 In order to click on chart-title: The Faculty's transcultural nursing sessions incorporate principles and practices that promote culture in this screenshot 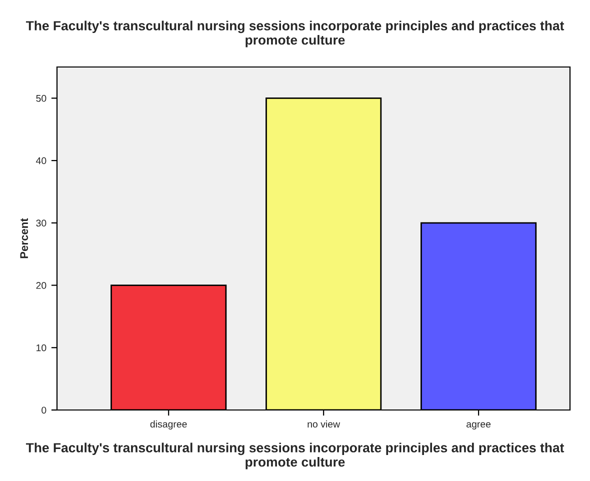, I will do `click(295, 34)`.